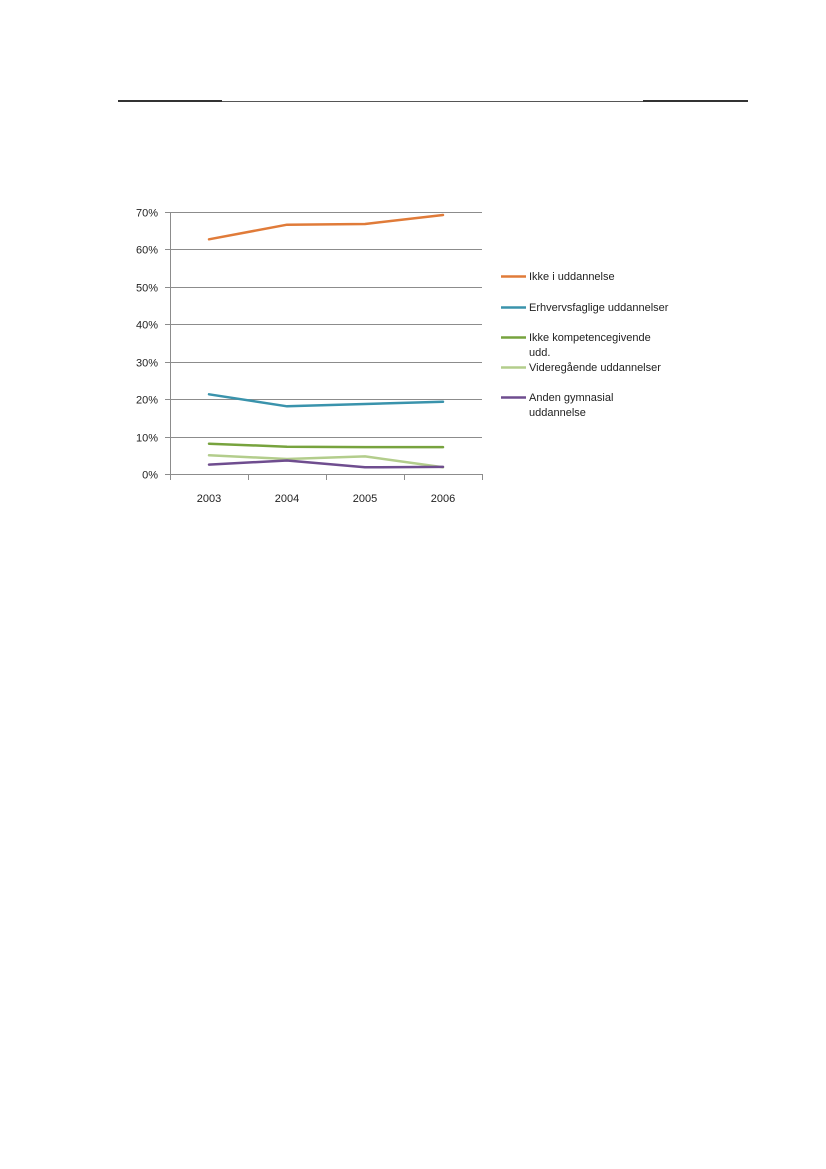  Describe the element at coordinates (150, 476) in the screenshot. I see `y-tick-label: 0%` at that location.